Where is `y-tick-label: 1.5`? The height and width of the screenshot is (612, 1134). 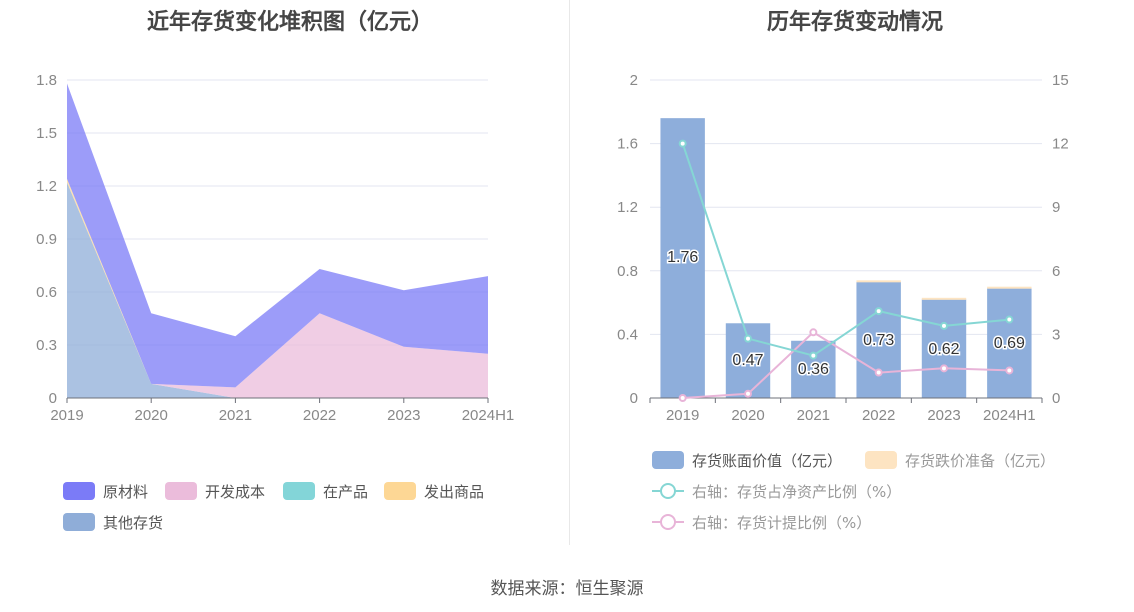
y-tick-label: 1.5 is located at coordinates (46, 133).